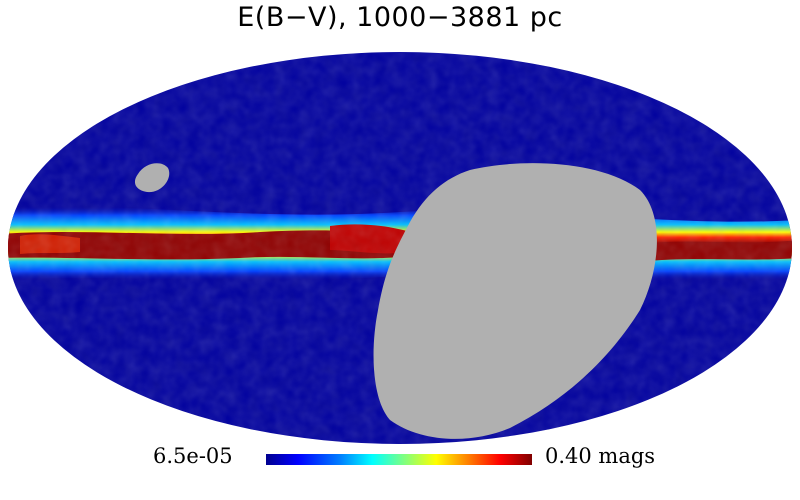 The image size is (800, 500). Describe the element at coordinates (399, 459) in the screenshot. I see `colorbar` at that location.